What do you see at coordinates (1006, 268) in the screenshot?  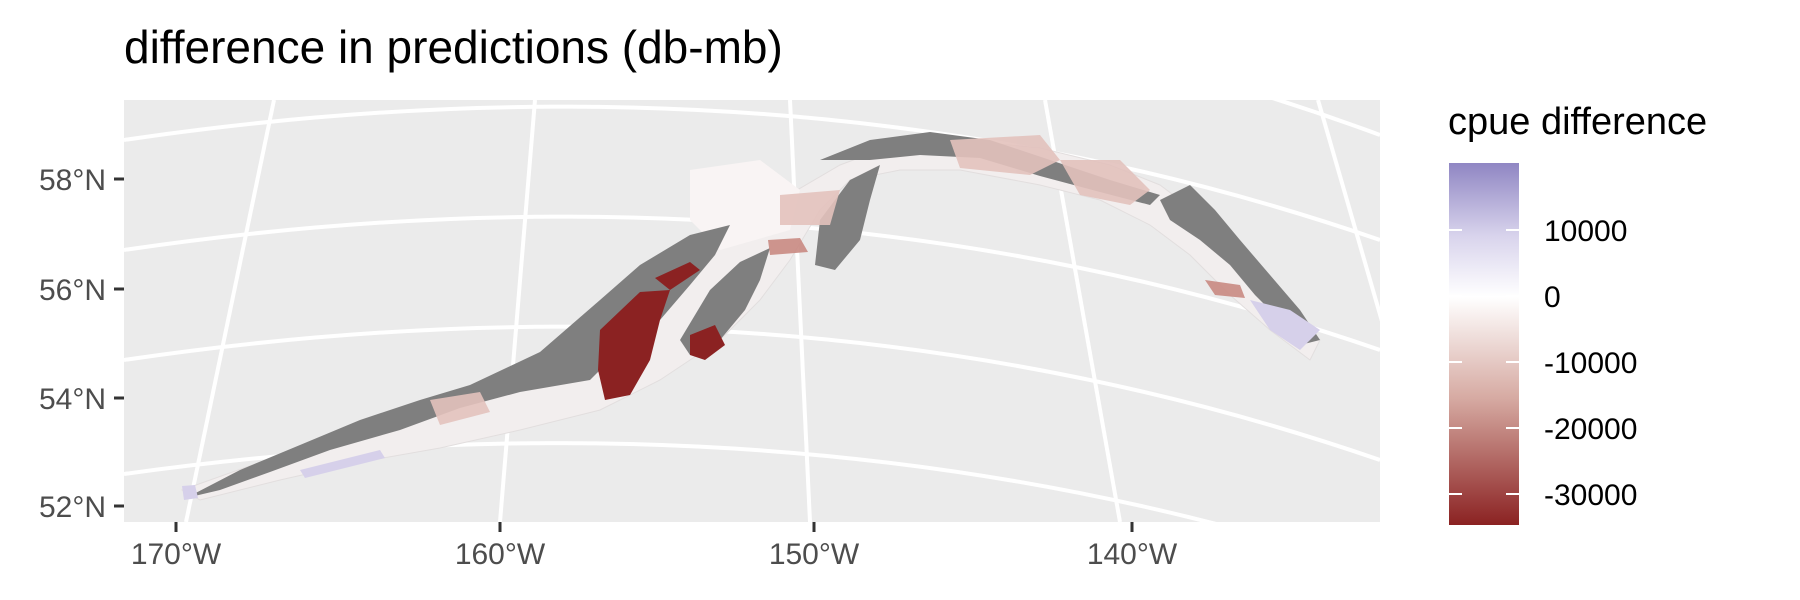 I see `moderate-negative-patches` at bounding box center [1006, 268].